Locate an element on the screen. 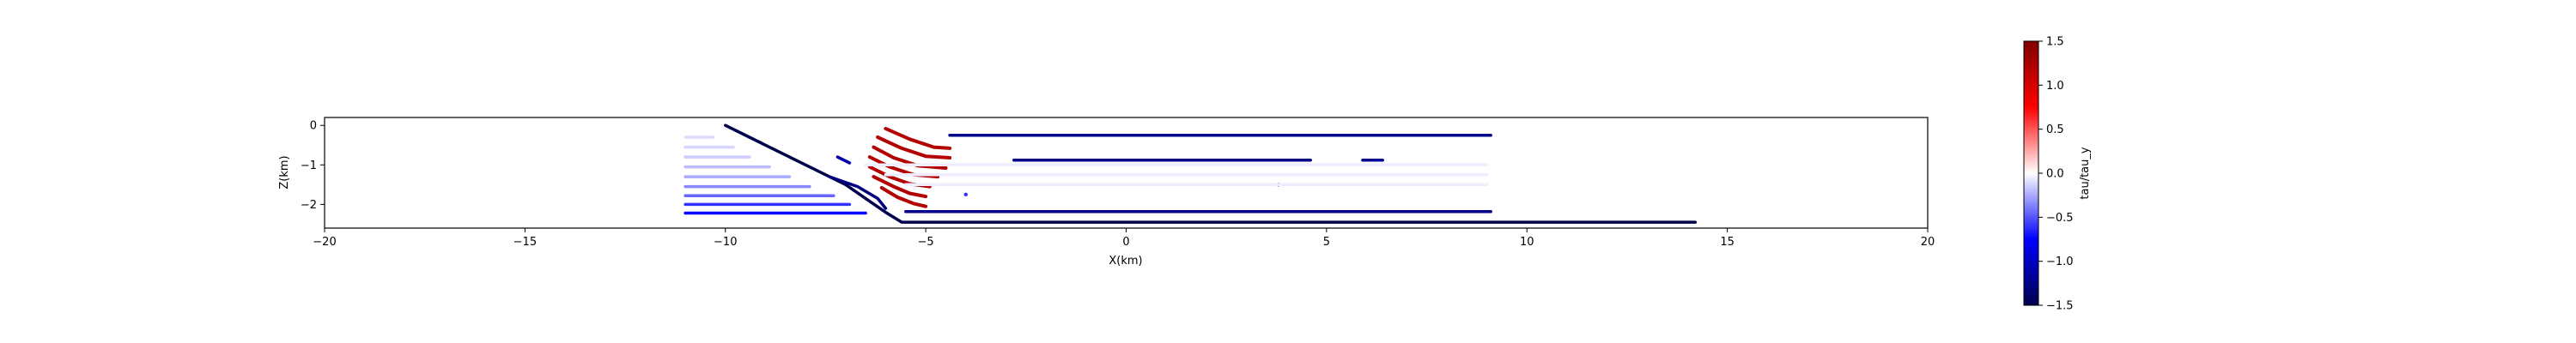 This screenshot has width=2576, height=343. colorbar-tick-label: 0.0 is located at coordinates (2055, 174).